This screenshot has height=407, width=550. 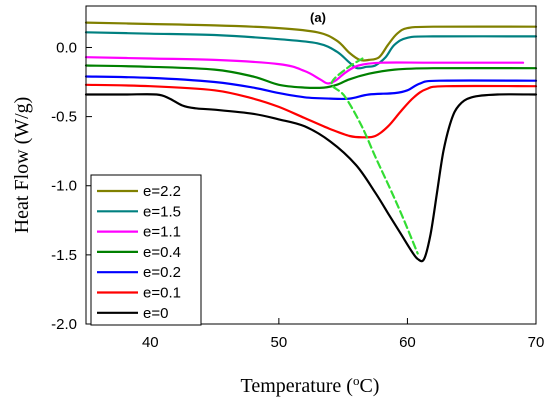 What do you see at coordinates (162, 191) in the screenshot?
I see `legend-label: e=2.2` at bounding box center [162, 191].